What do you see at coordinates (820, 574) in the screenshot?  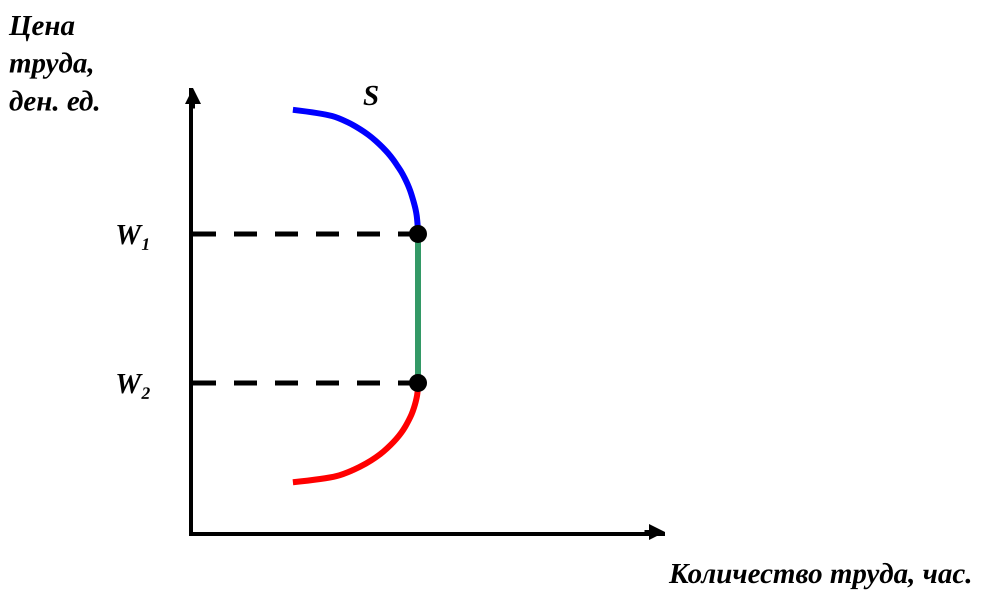 I see `text: Количество труда, час.` at bounding box center [820, 574].